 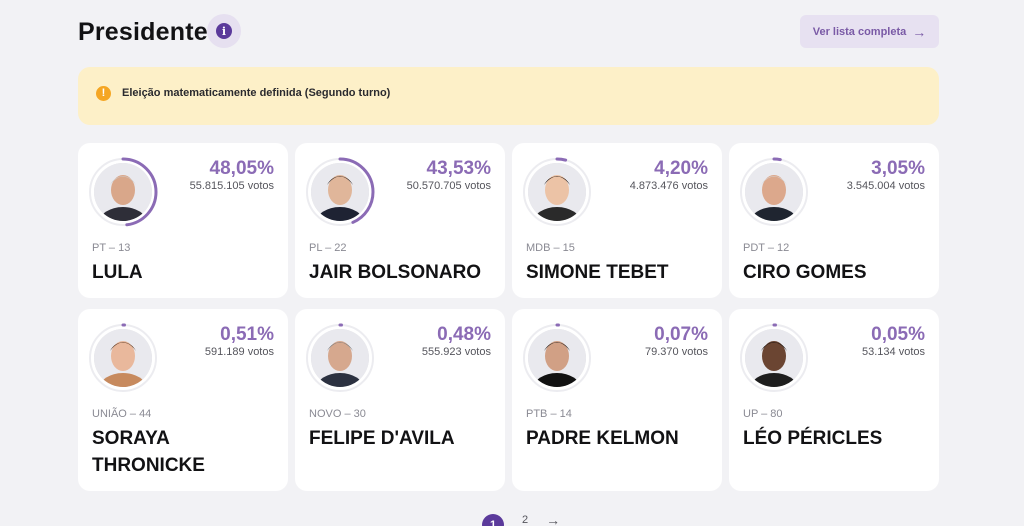 I want to click on vote-percentage: 0,48%, so click(x=464, y=334).